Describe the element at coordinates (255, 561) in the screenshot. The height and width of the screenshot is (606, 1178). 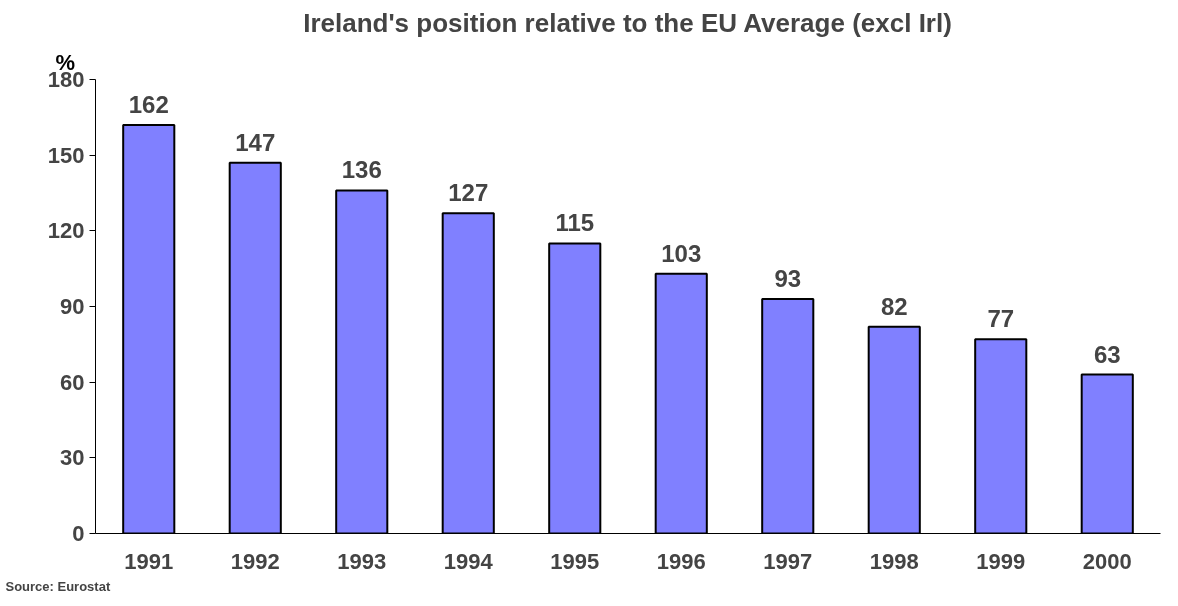
I see `x-tick-label: 1992` at that location.